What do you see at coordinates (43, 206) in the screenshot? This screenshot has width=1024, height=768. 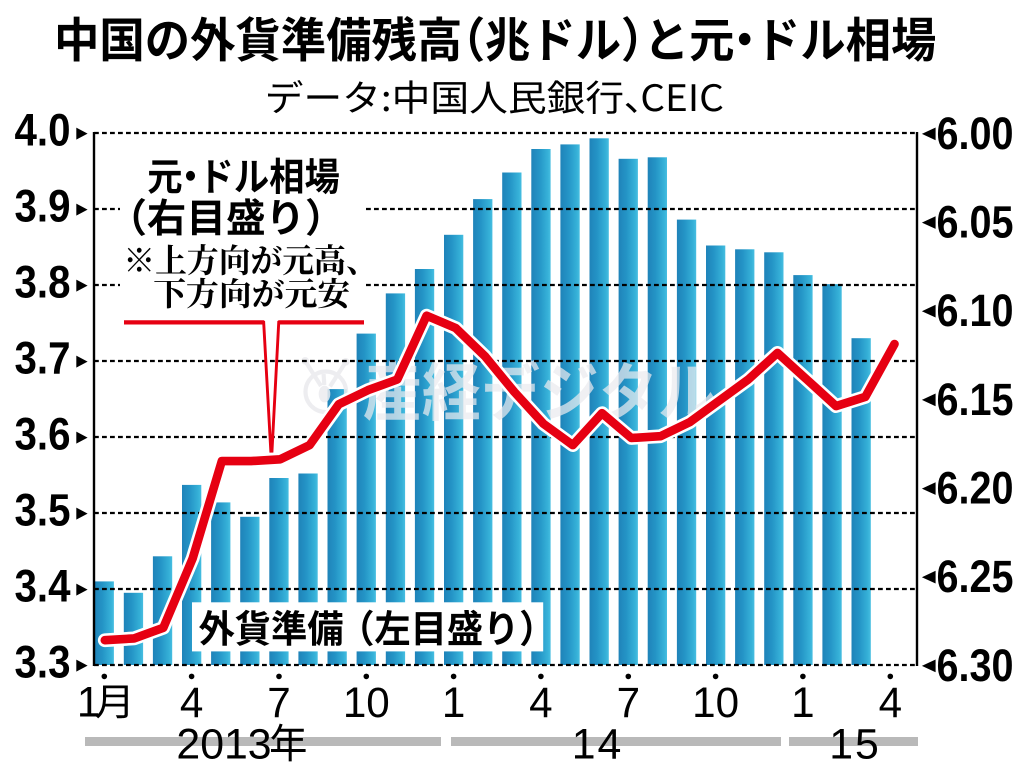 I see `svg-text: 3.9` at bounding box center [43, 206].